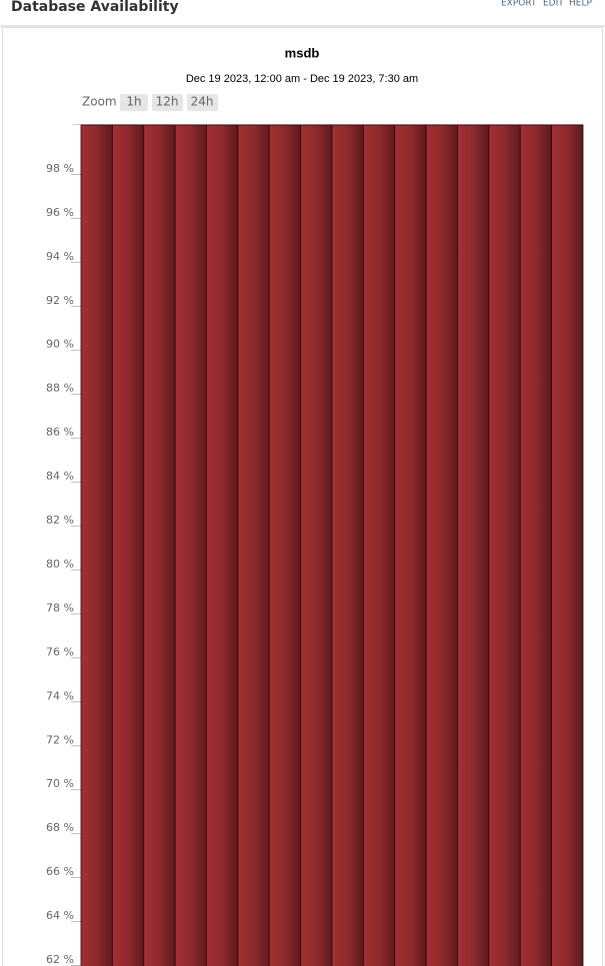  What do you see at coordinates (60, 476) in the screenshot?
I see `y-tick-label: 84 %` at bounding box center [60, 476].